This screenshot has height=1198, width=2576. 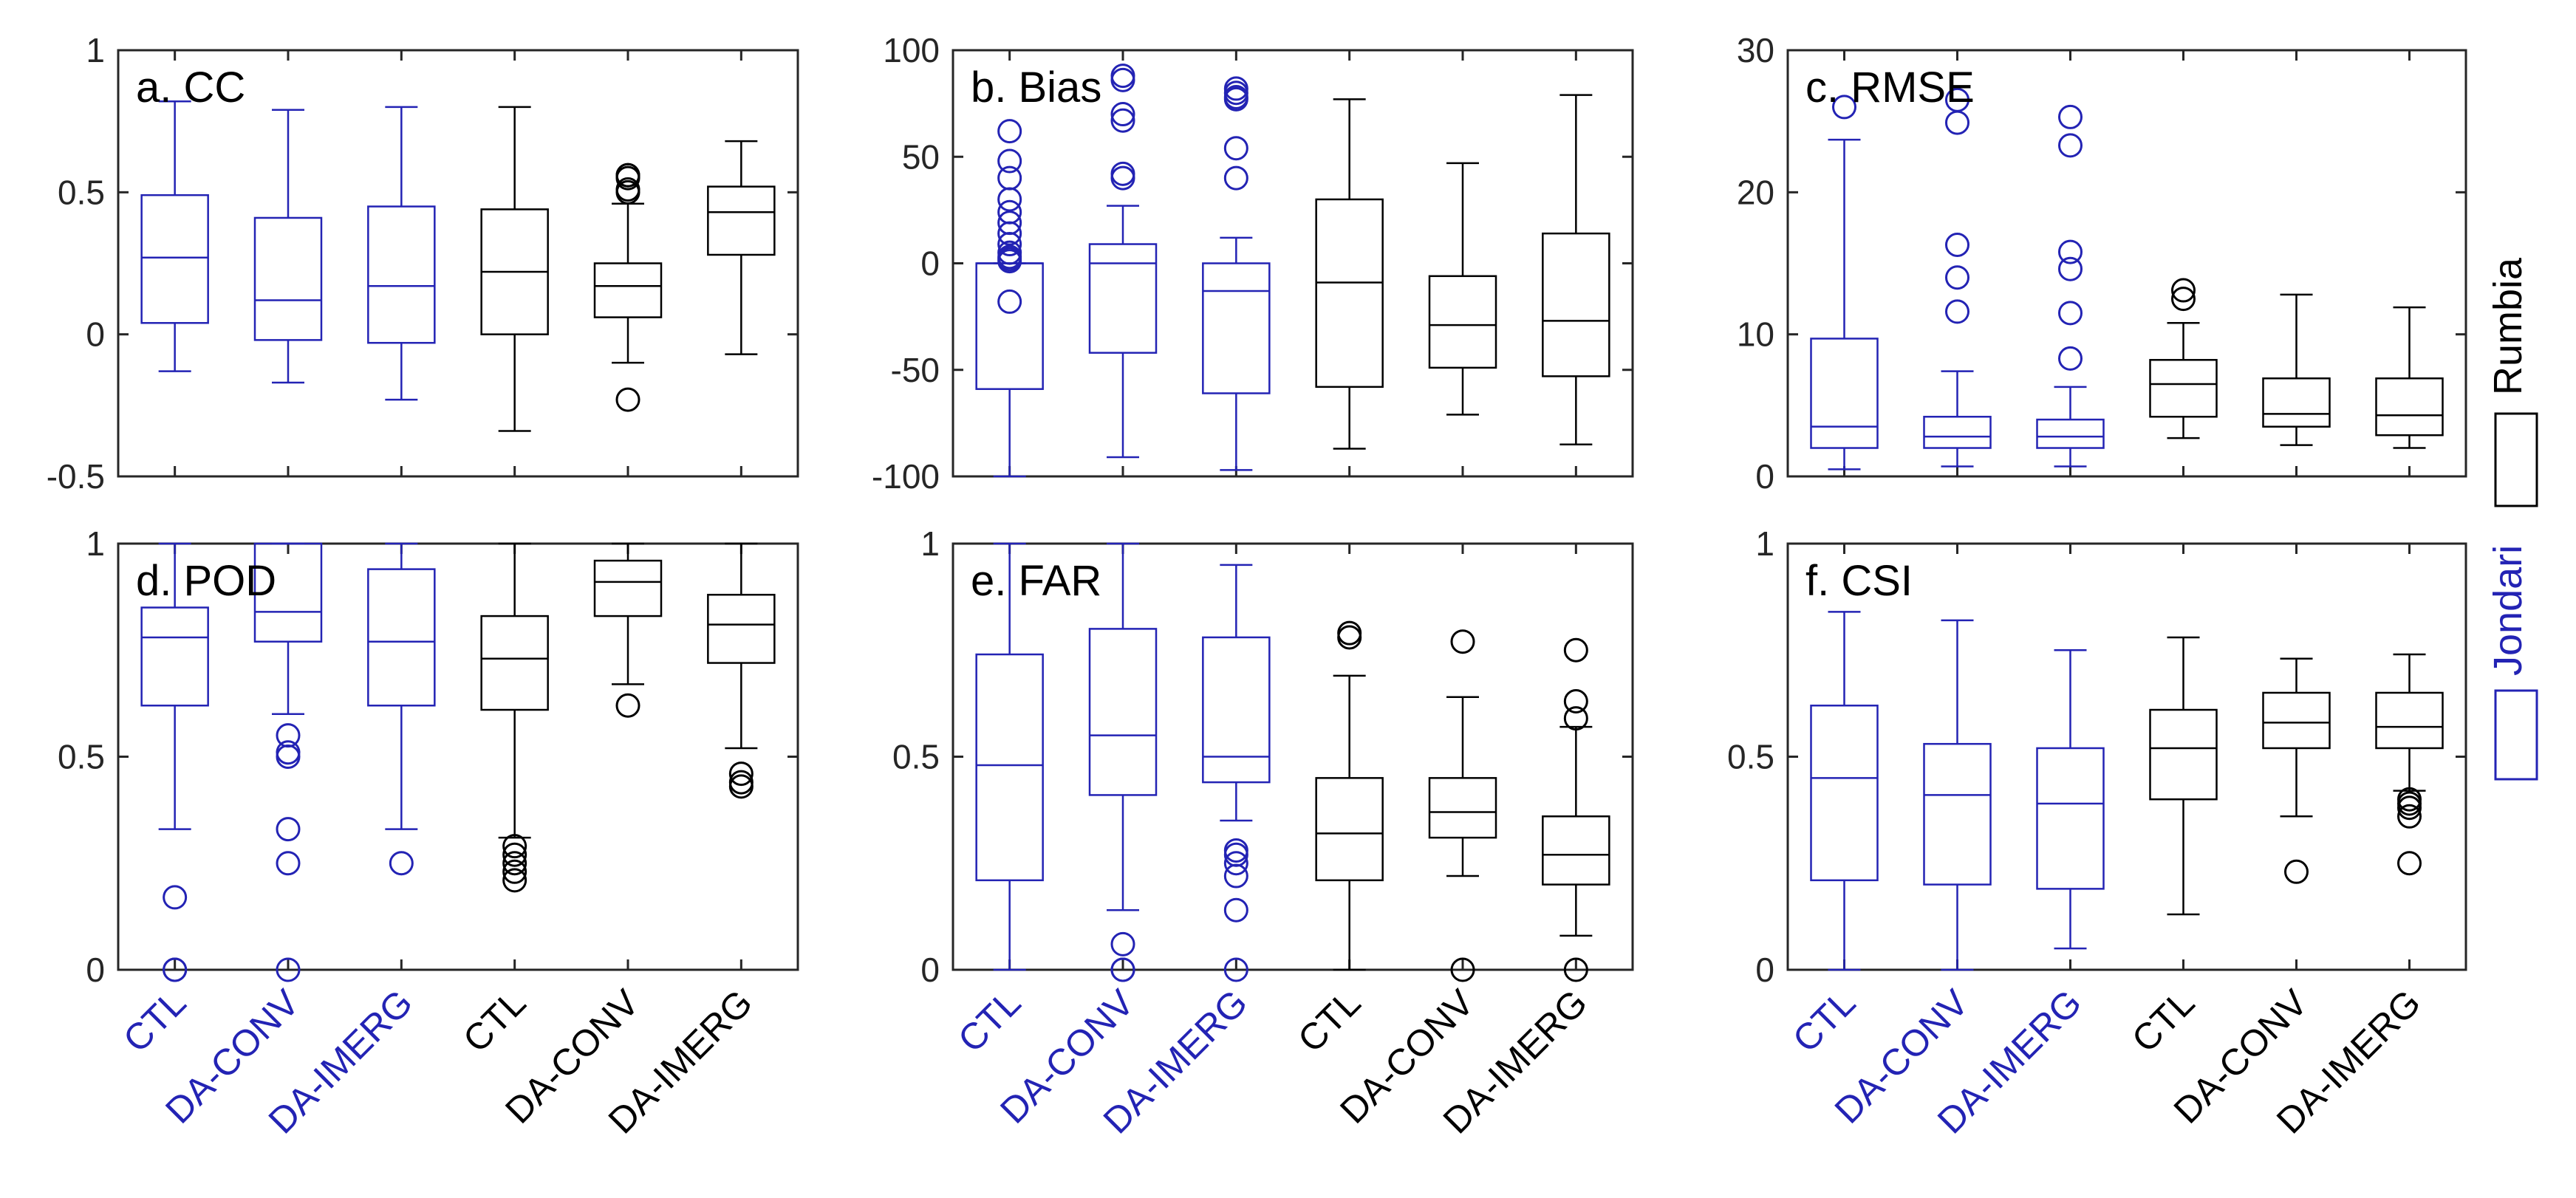 What do you see at coordinates (2512, 519) in the screenshot?
I see `legend: Rumbia Jondari` at bounding box center [2512, 519].